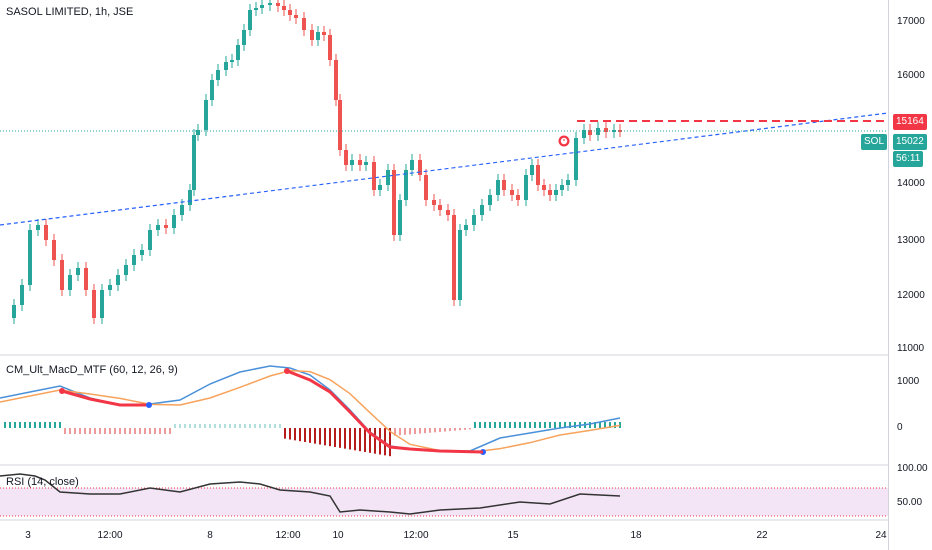 The width and height of the screenshot is (932, 550). Describe the element at coordinates (444, 502) in the screenshot. I see `rsi-band` at that location.